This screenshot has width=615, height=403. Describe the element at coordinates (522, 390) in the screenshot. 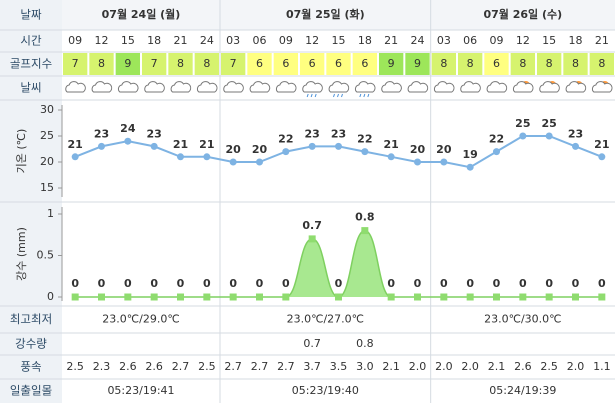

I see `sun-time: 05:24/19:39` at that location.